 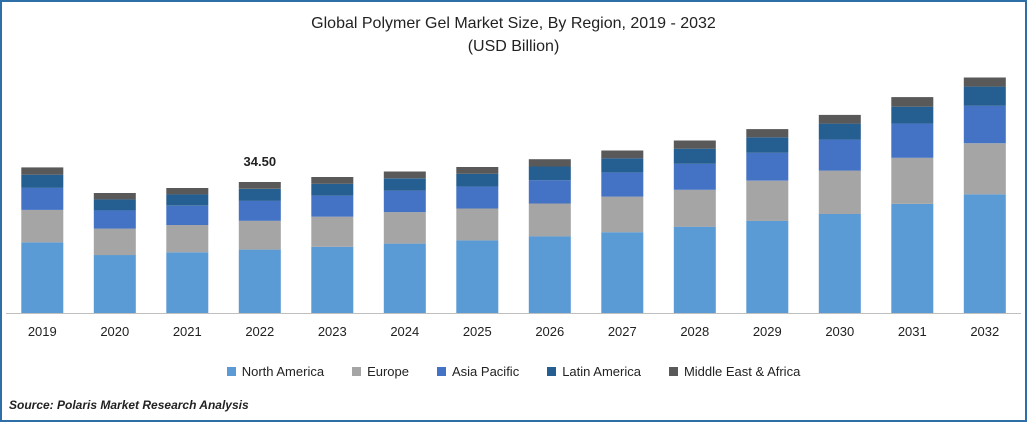 What do you see at coordinates (332, 206) in the screenshot?
I see `bar-segment-asia-pacific-2023` at bounding box center [332, 206].